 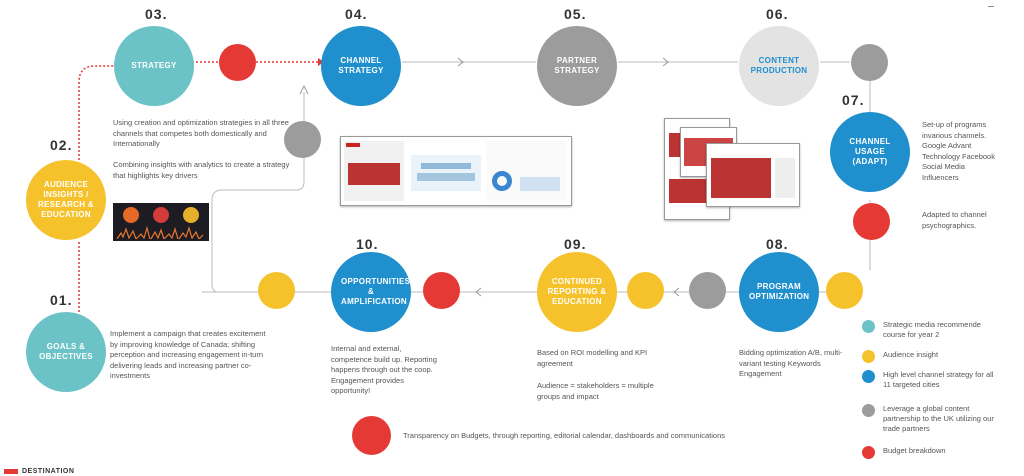 I want to click on legend-text: Budget breakdown, so click(x=914, y=450).